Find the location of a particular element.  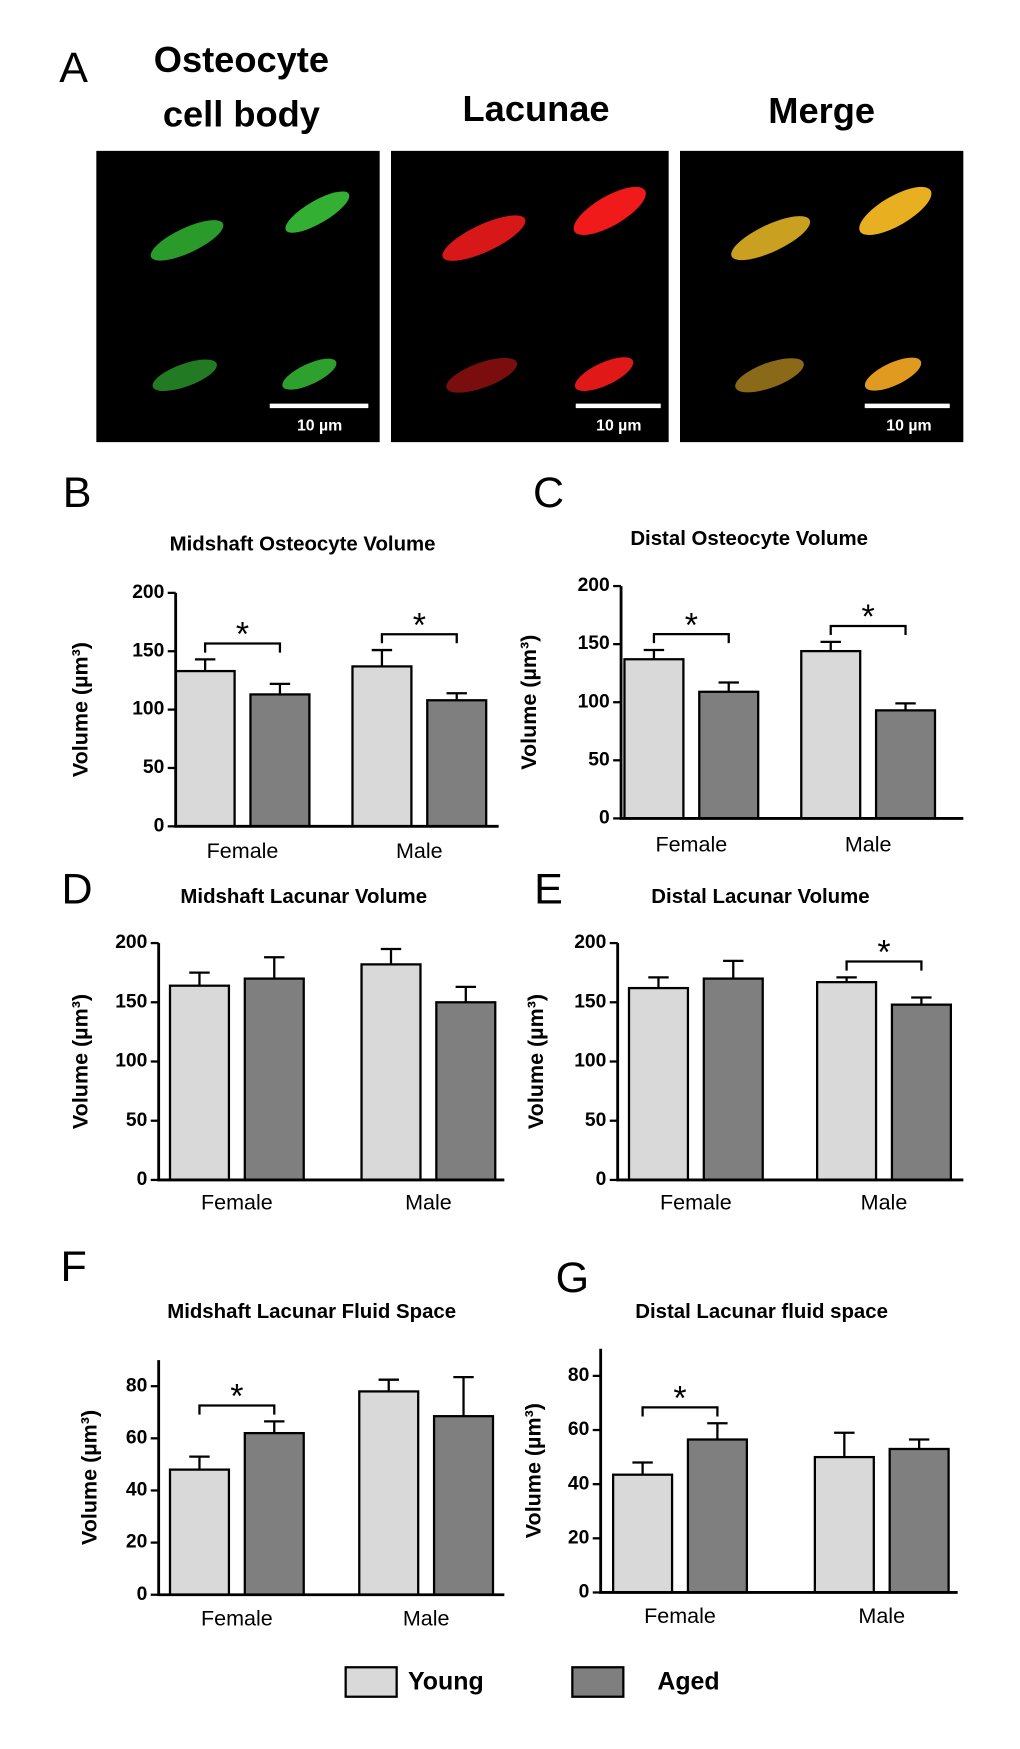

chart-title: Midshaft Lacunar Volume is located at coordinates (303, 897).